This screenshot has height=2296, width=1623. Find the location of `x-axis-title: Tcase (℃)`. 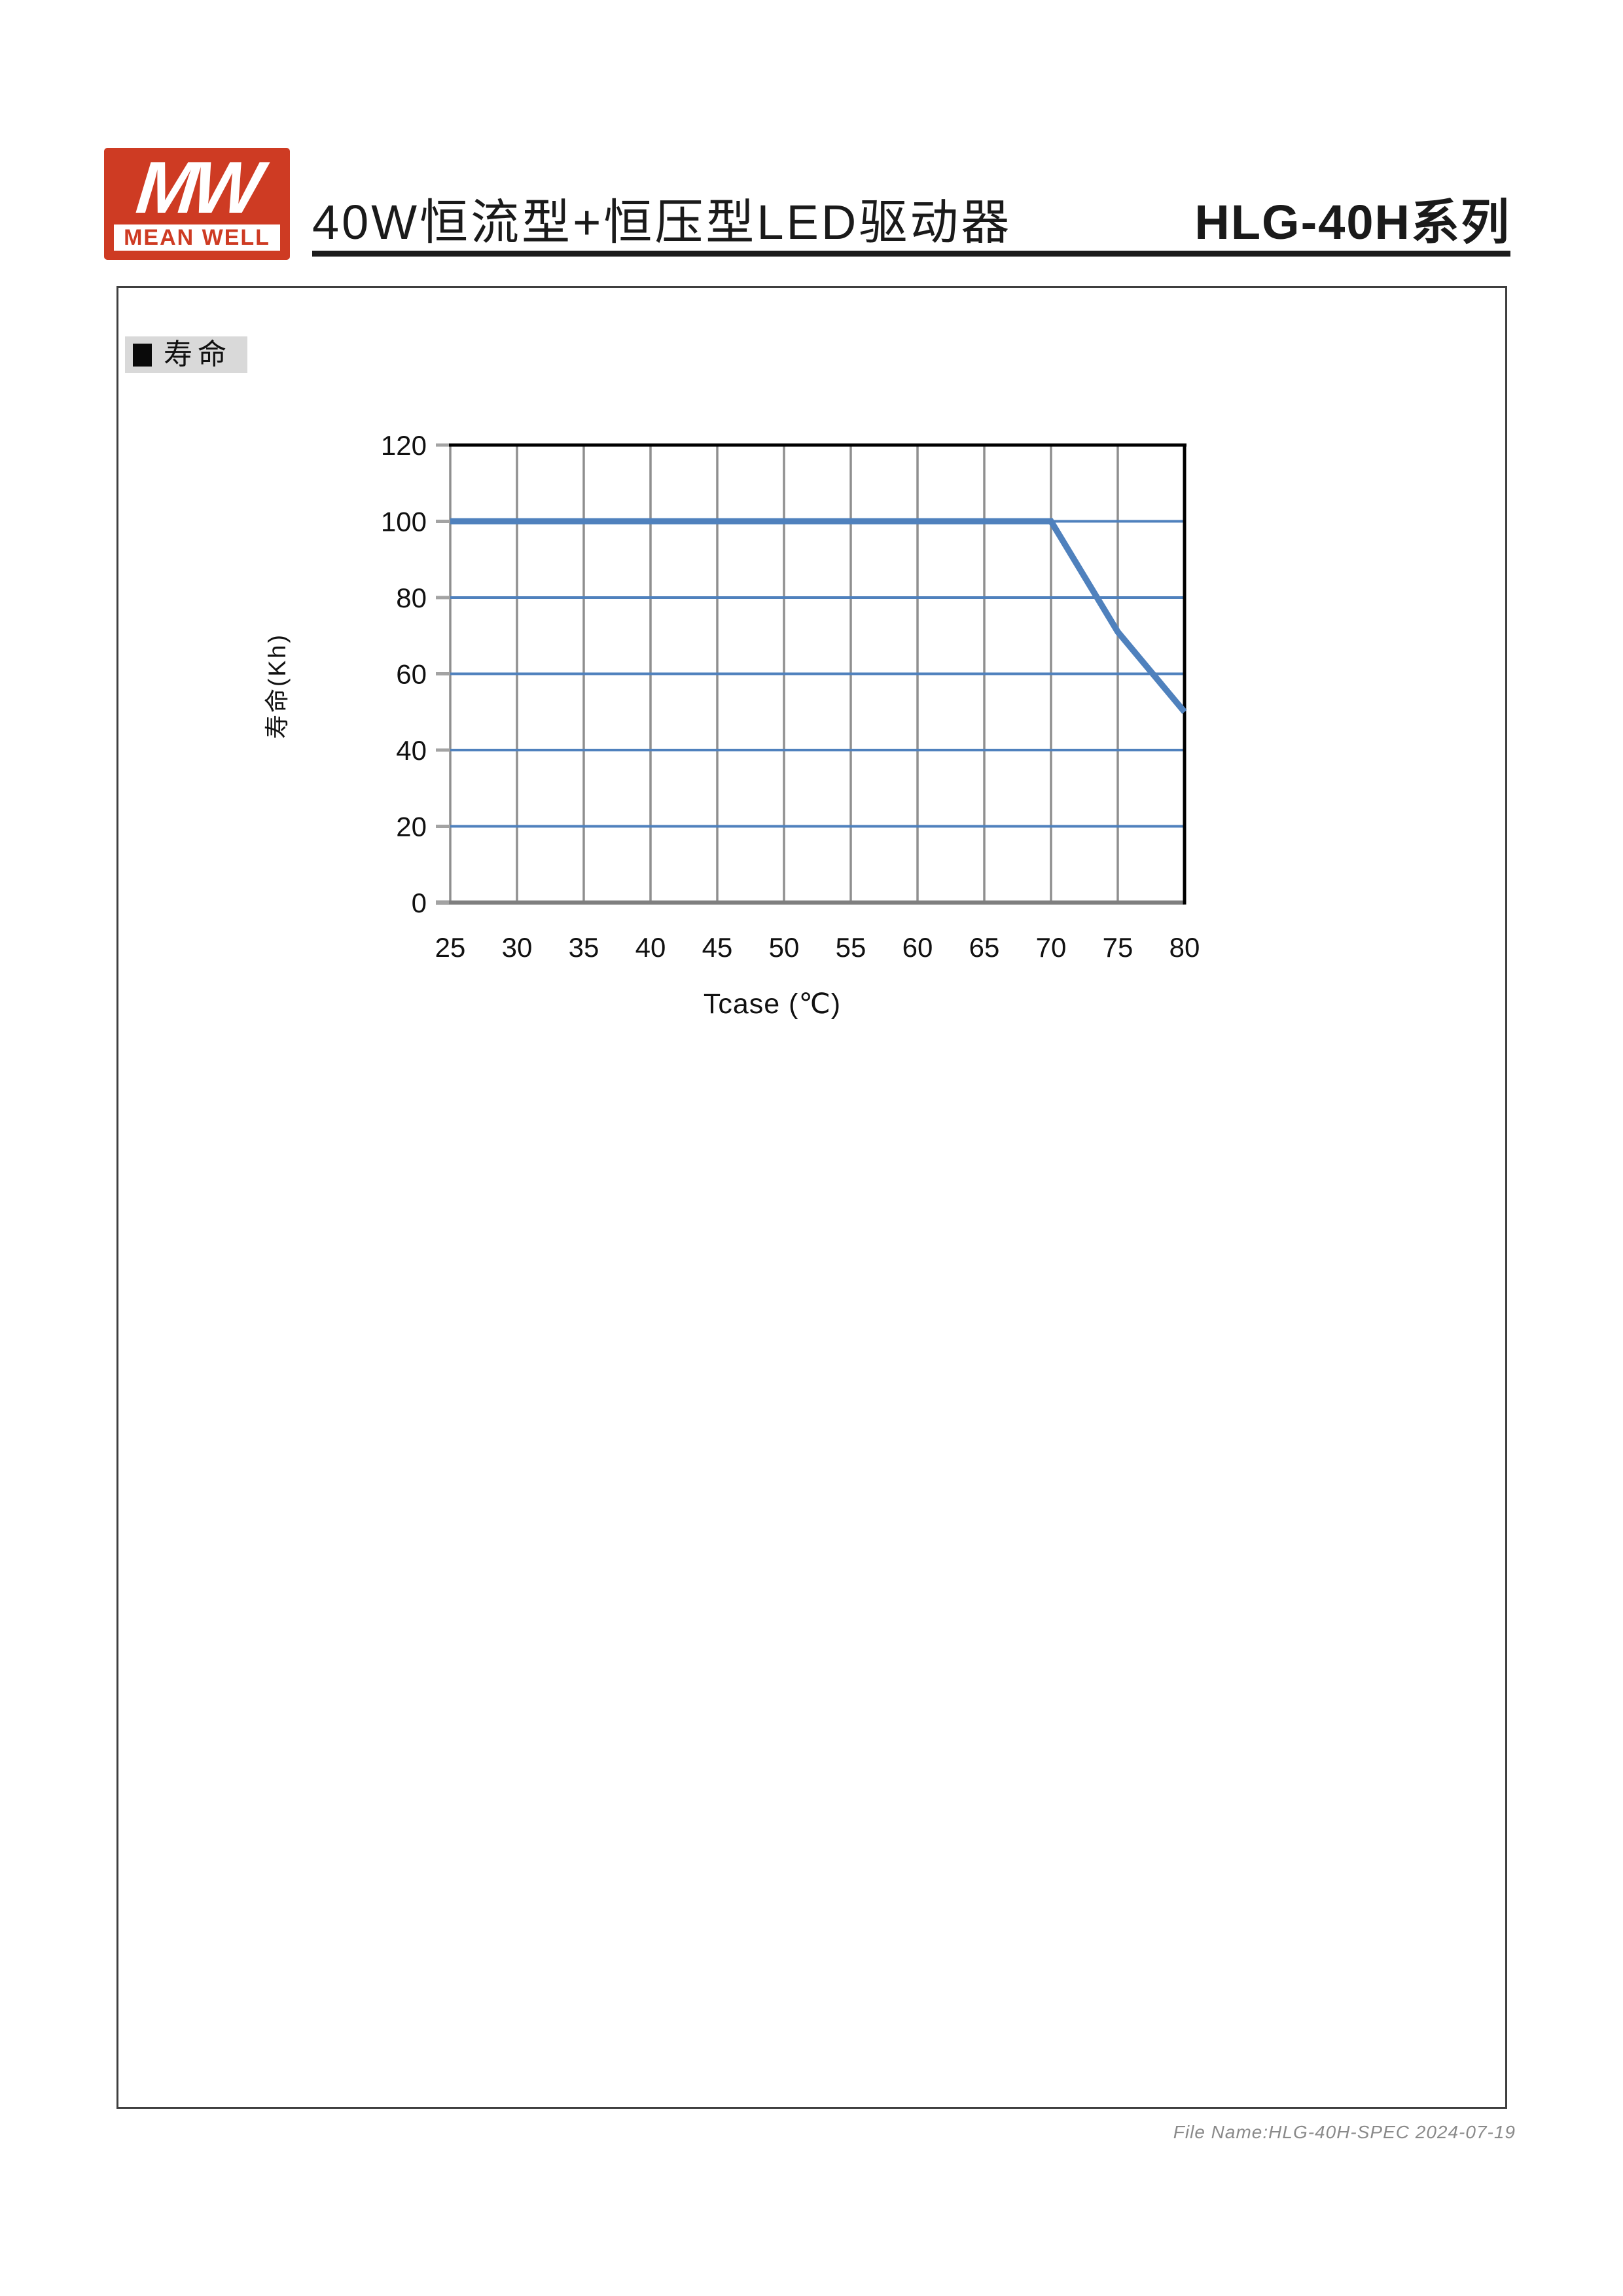

x-axis-title: Tcase (℃) is located at coordinates (772, 1004).